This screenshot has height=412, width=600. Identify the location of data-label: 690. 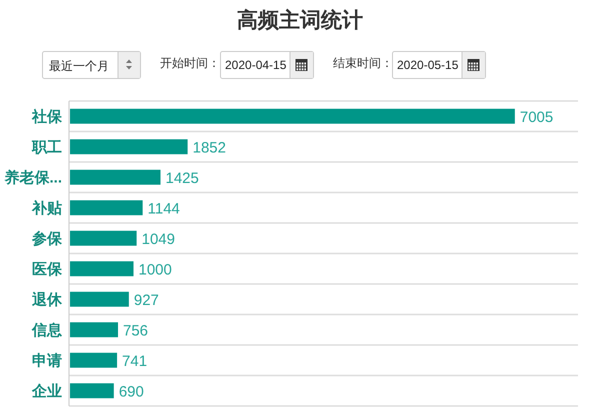
(131, 391).